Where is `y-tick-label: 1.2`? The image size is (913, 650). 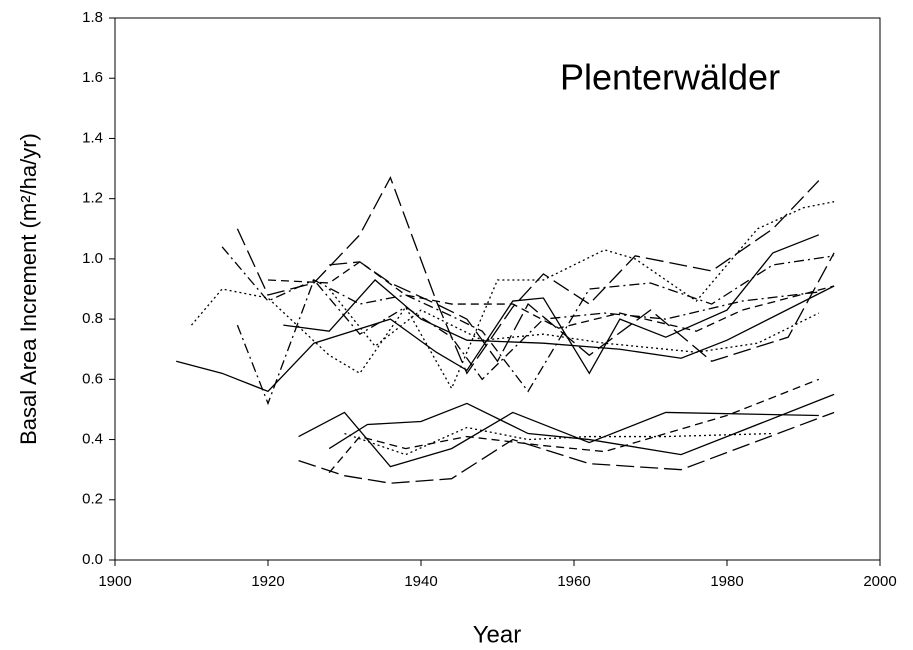 y-tick-label: 1.2 is located at coordinates (92, 198).